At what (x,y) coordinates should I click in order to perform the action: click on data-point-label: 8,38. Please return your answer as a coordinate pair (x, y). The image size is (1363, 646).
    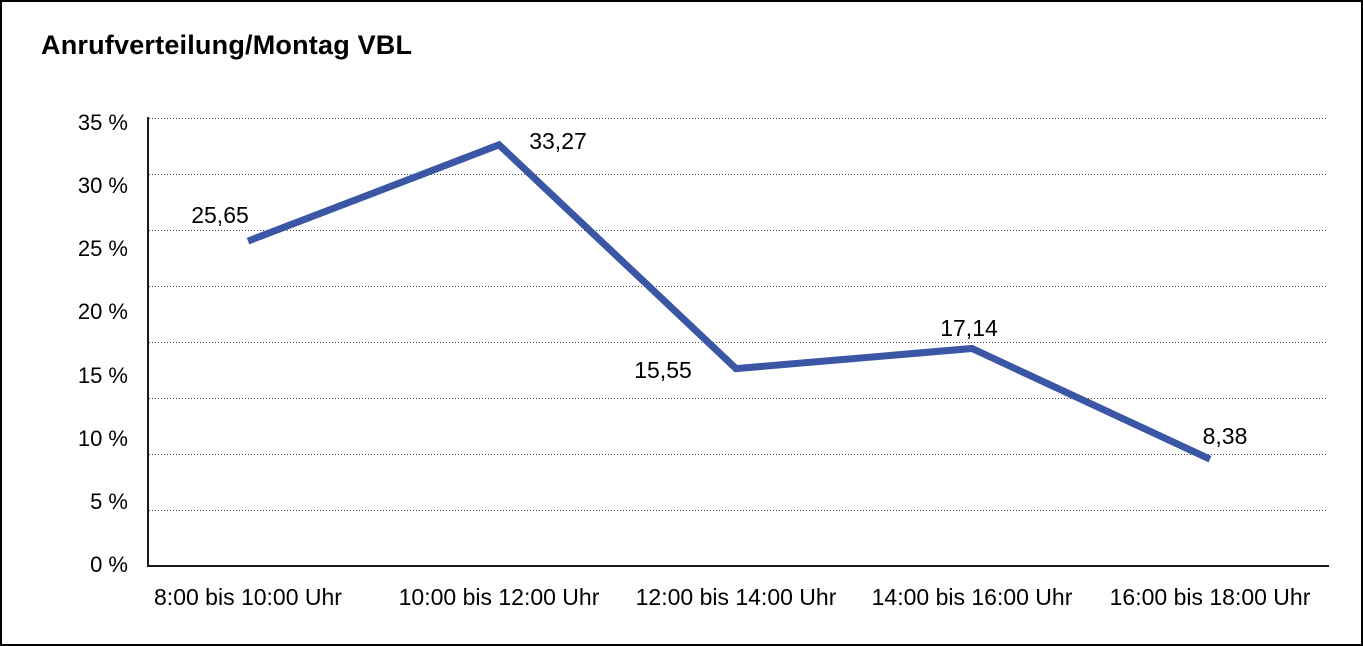
    Looking at the image, I should click on (1225, 436).